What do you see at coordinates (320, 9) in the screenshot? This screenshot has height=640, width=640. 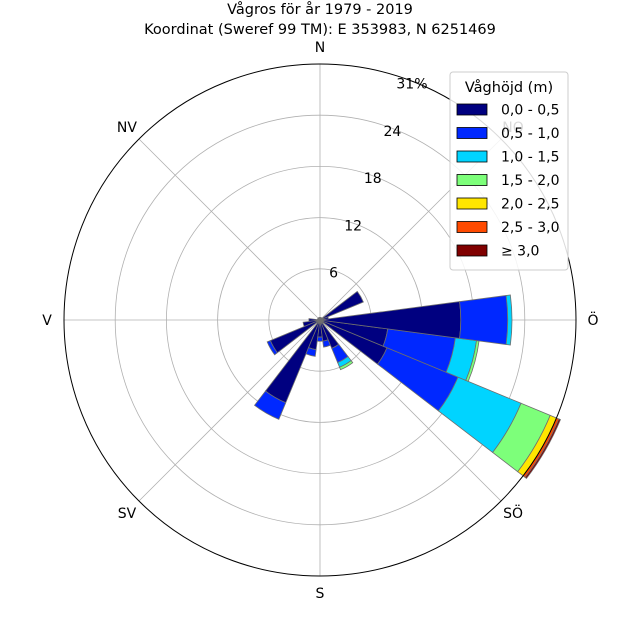 I see `chart-title: Vågros för år 1979 - 2019` at bounding box center [320, 9].